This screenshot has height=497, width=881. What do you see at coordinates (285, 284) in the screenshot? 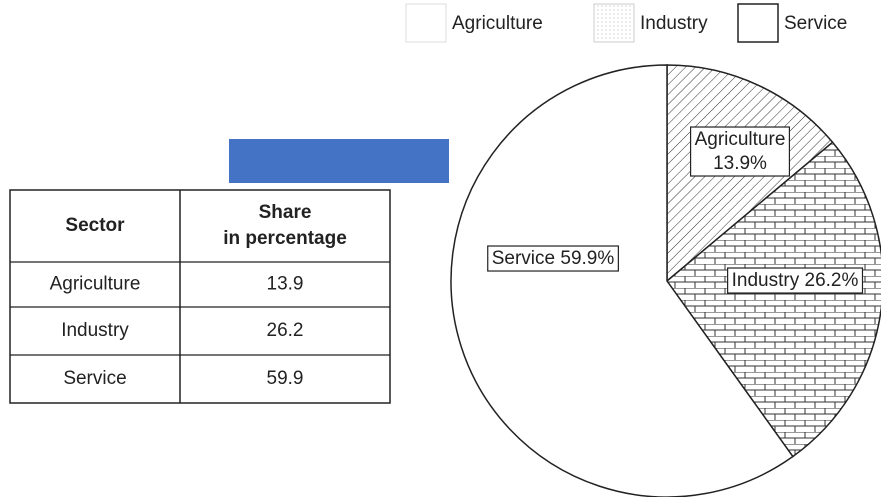
I see `table-cell: 13.9` at bounding box center [285, 284].